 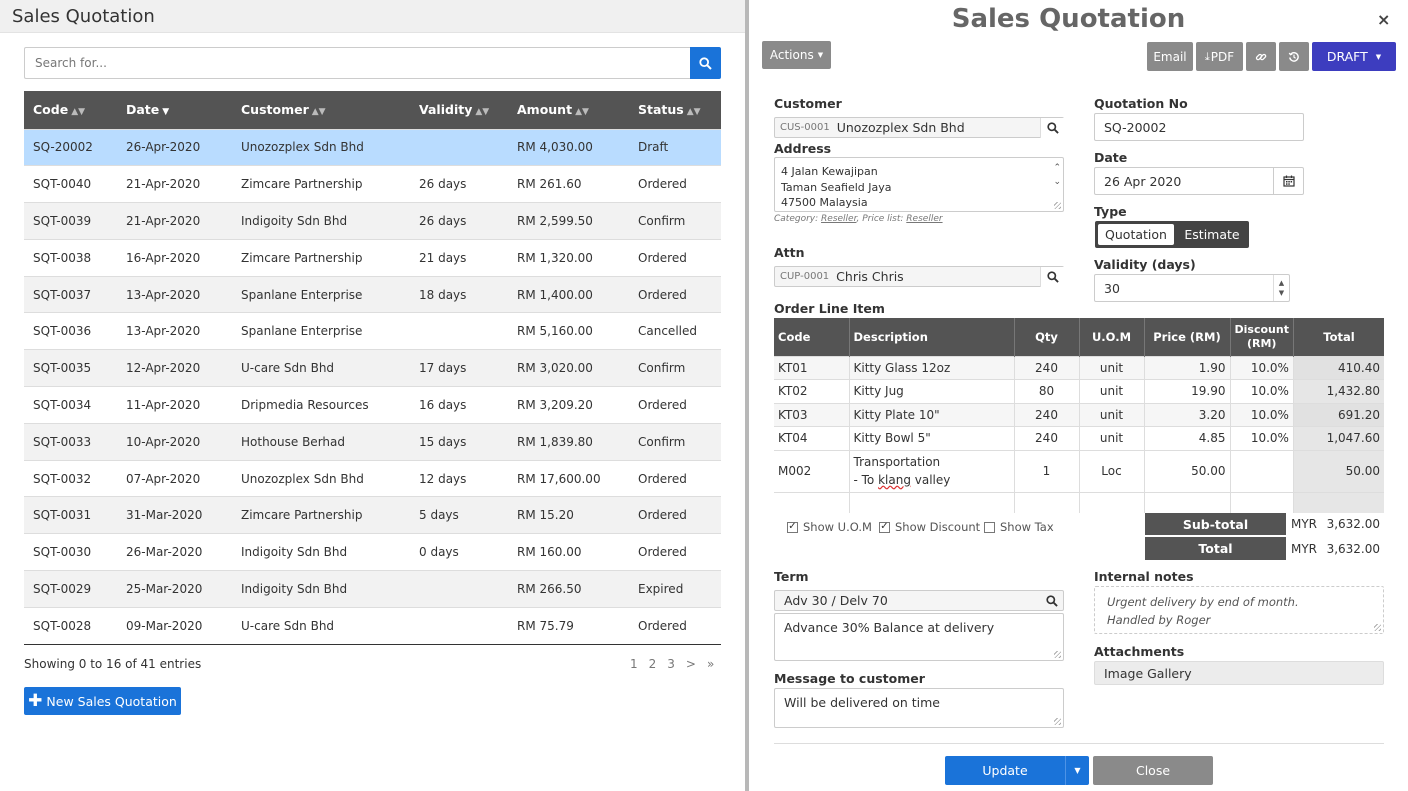 What do you see at coordinates (1281, 283) in the screenshot?
I see `stepper-up-icon: ▲` at bounding box center [1281, 283].